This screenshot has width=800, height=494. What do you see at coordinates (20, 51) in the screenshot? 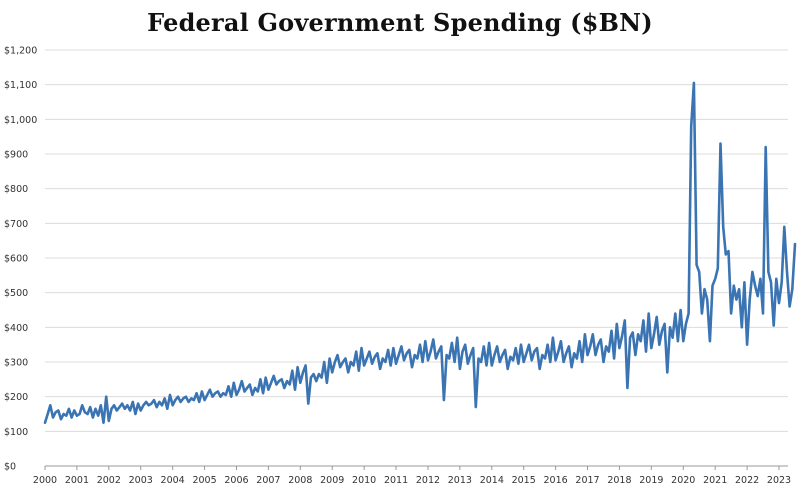
I see `y-tick-label: $1,200` at bounding box center [20, 51].